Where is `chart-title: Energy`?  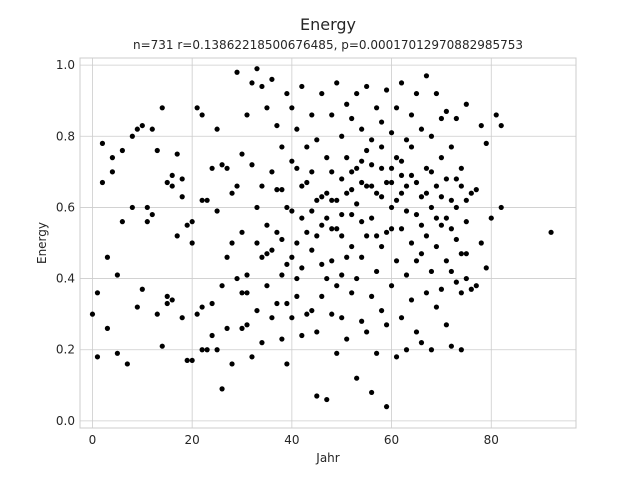 chart-title: Energy is located at coordinates (328, 24).